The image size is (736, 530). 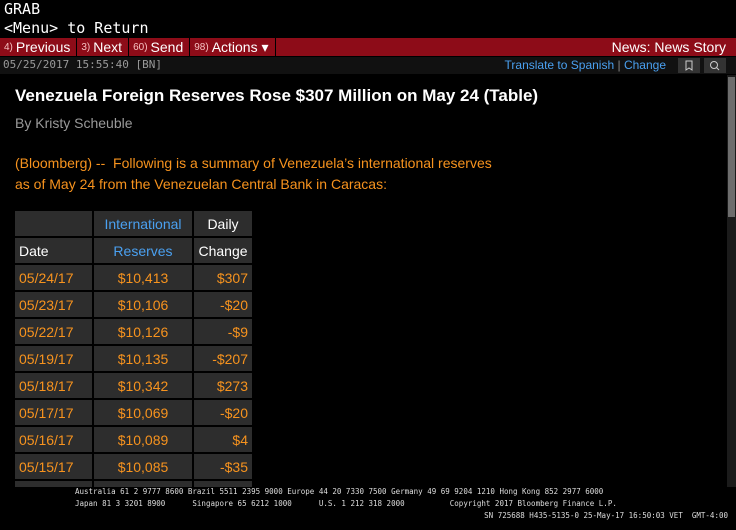 What do you see at coordinates (223, 385) in the screenshot?
I see `table-cell: $273` at bounding box center [223, 385].